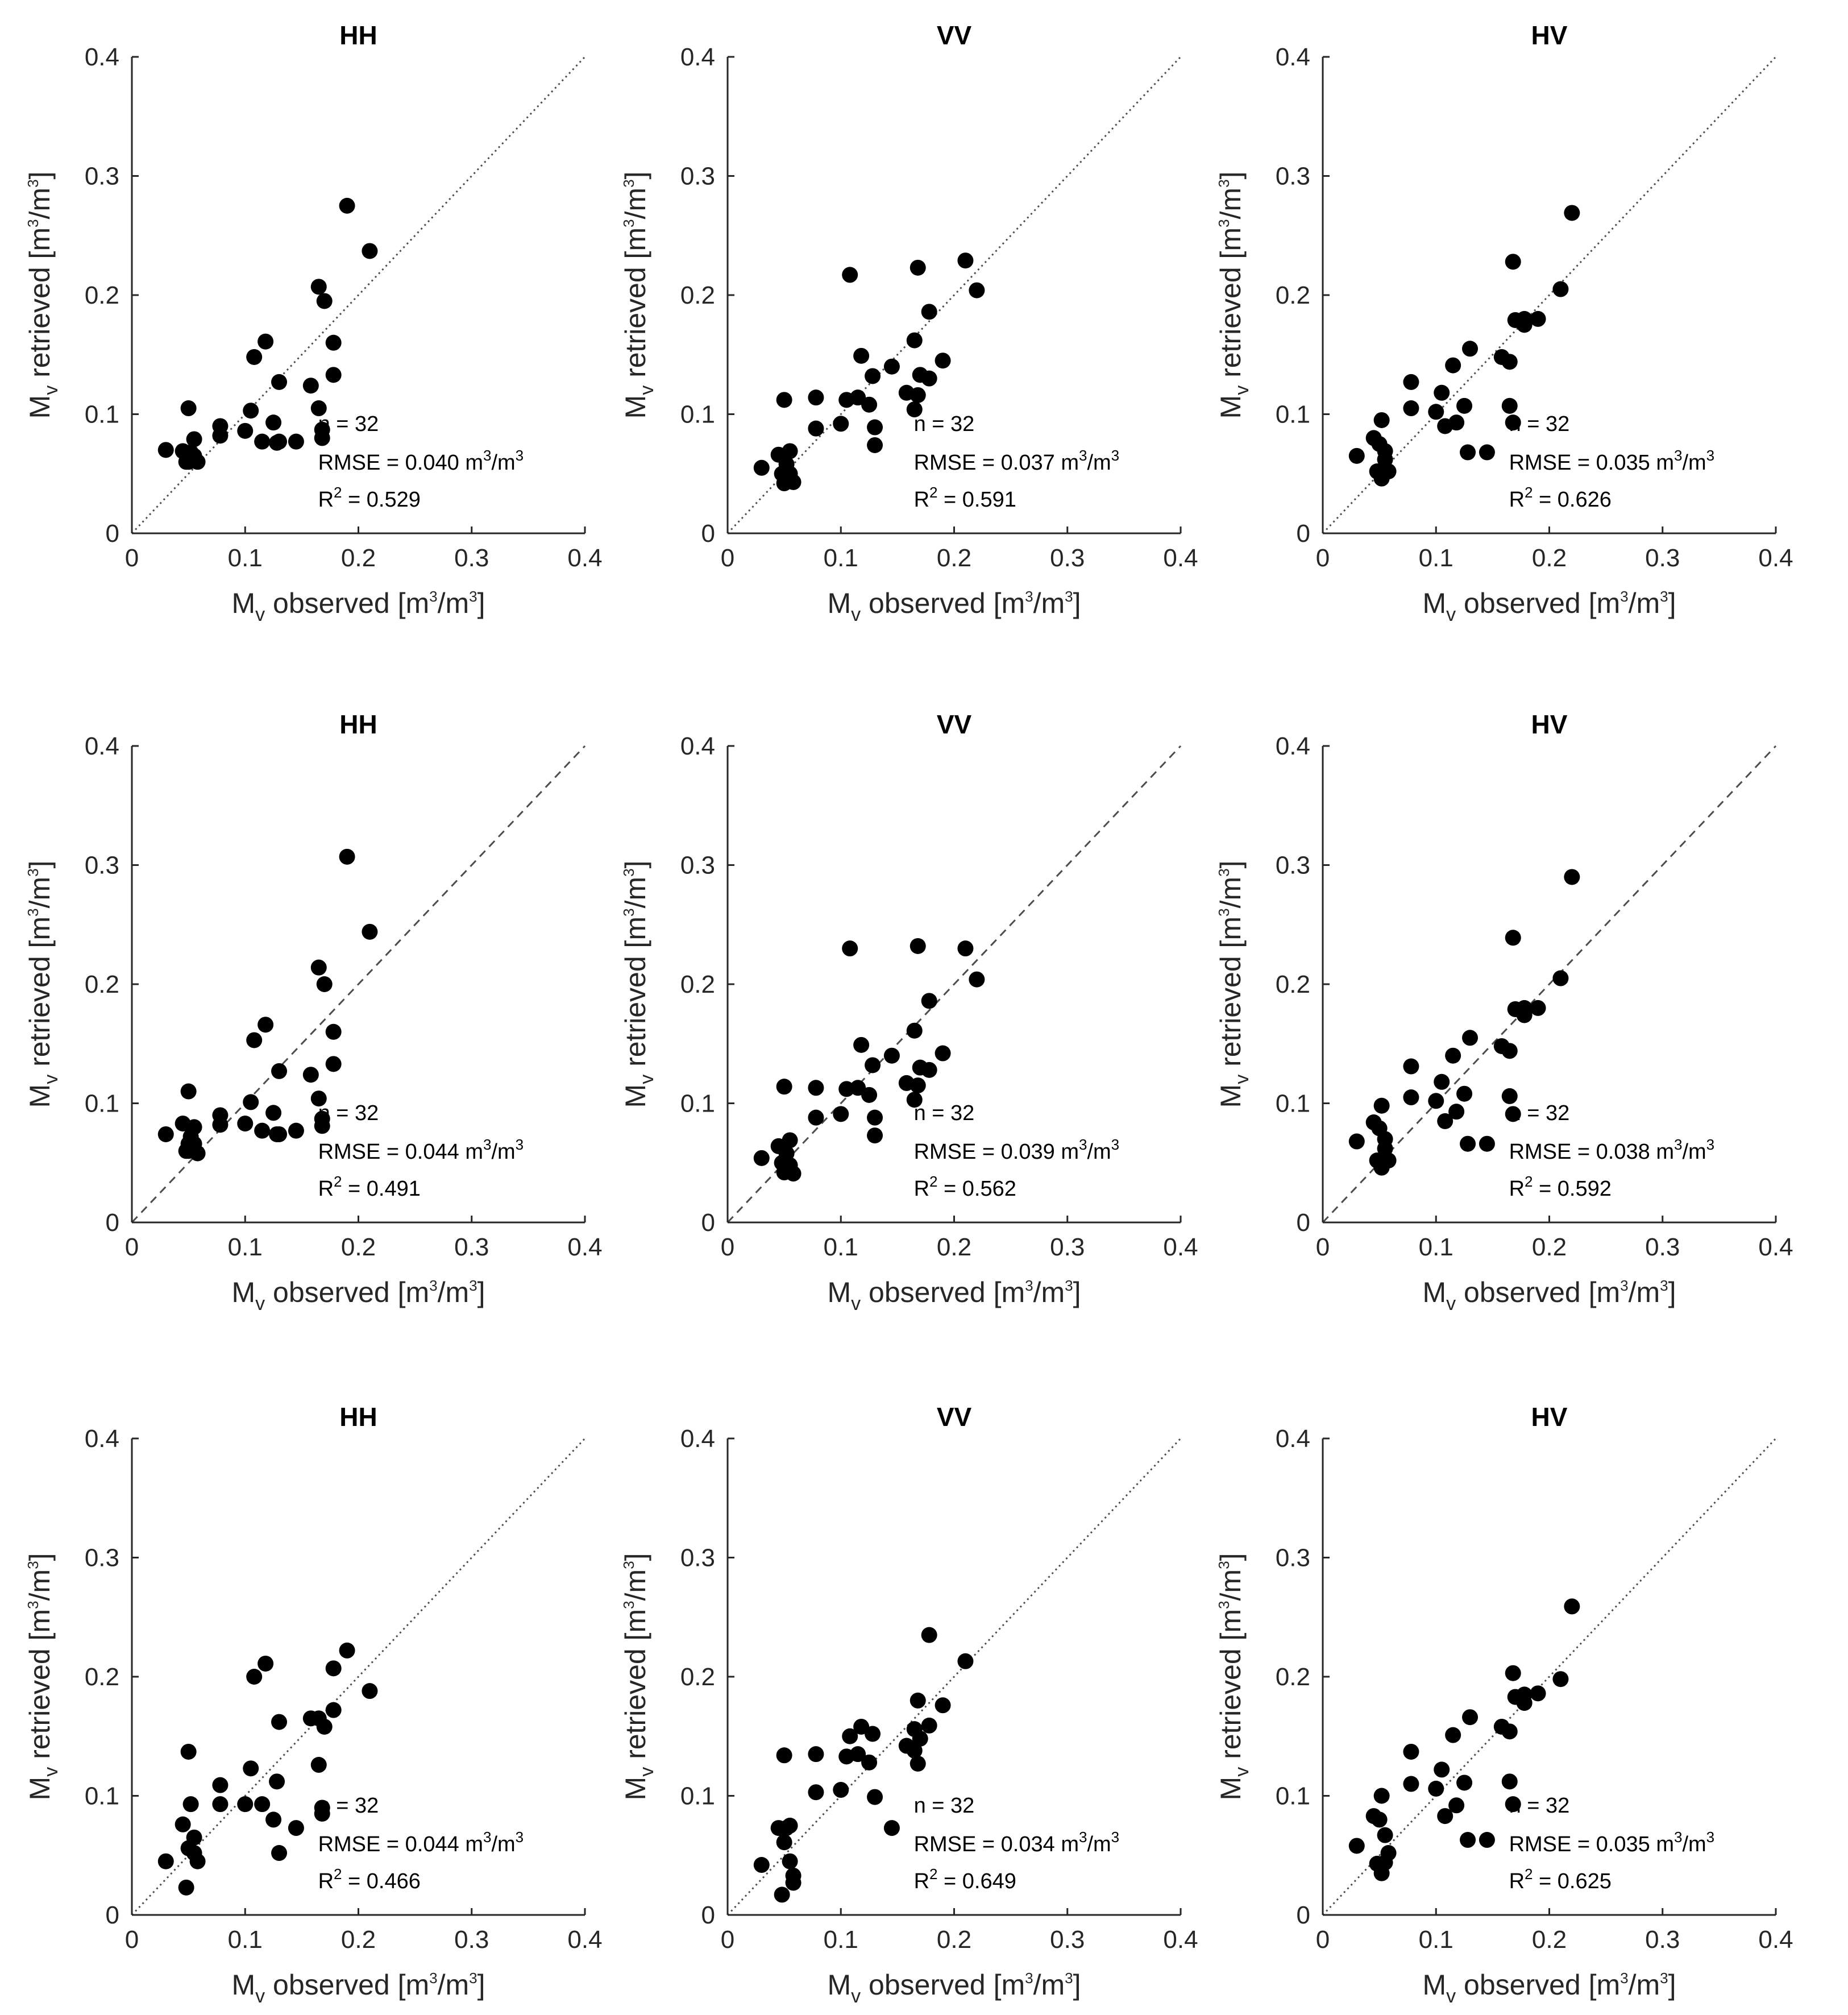  What do you see at coordinates (394, 1189) in the screenshot?
I see `r2-value: 0.491` at bounding box center [394, 1189].